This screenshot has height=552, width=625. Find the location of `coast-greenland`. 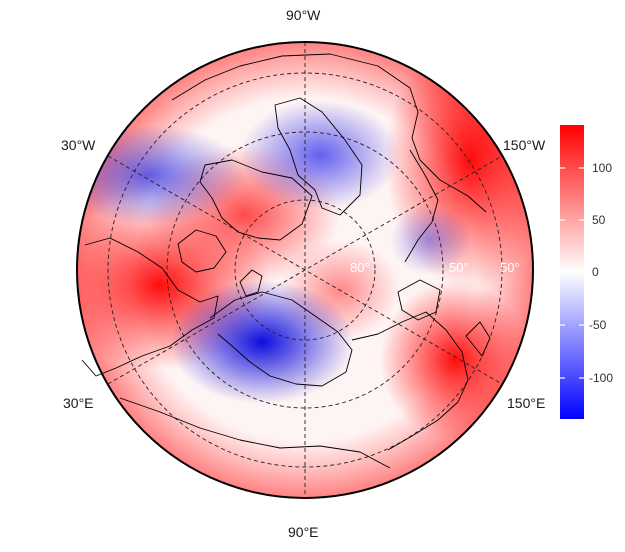

coast-greenland is located at coordinates (256, 200).